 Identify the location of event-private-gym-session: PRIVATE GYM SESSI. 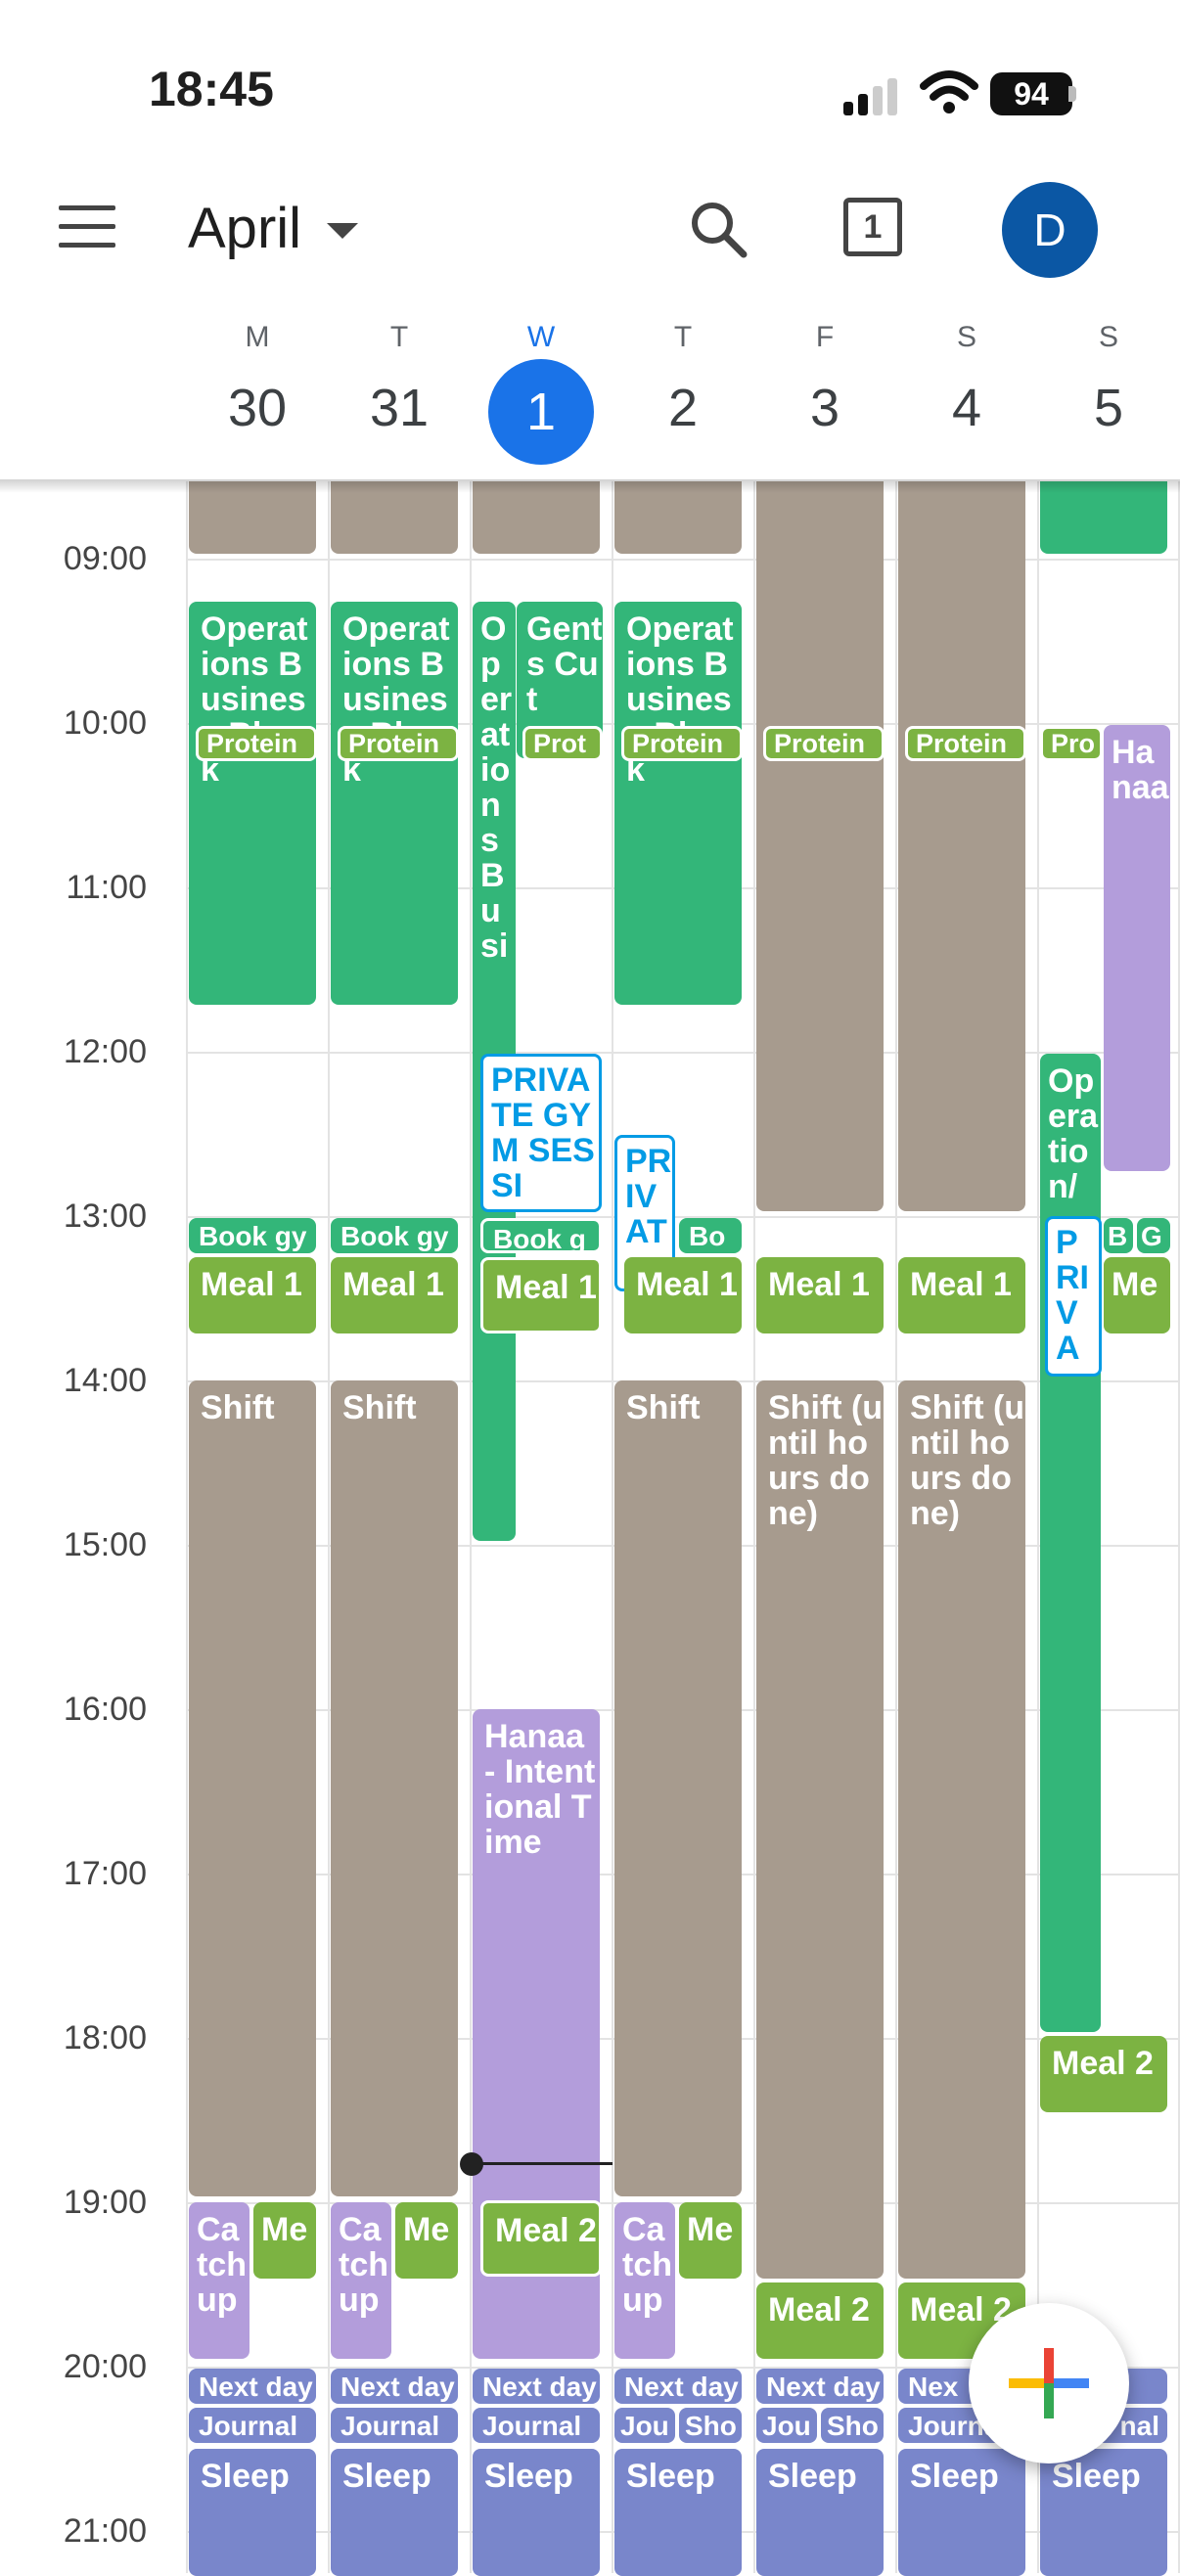
(541, 1133).